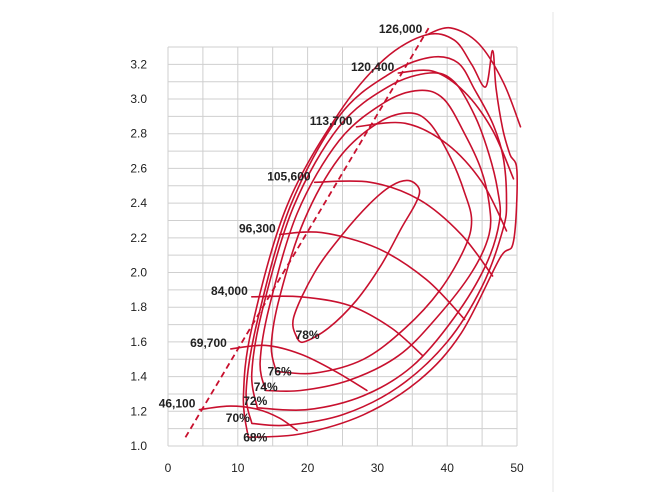 This screenshot has width=660, height=495. I want to click on speed-line-label: 105,600, so click(289, 176).